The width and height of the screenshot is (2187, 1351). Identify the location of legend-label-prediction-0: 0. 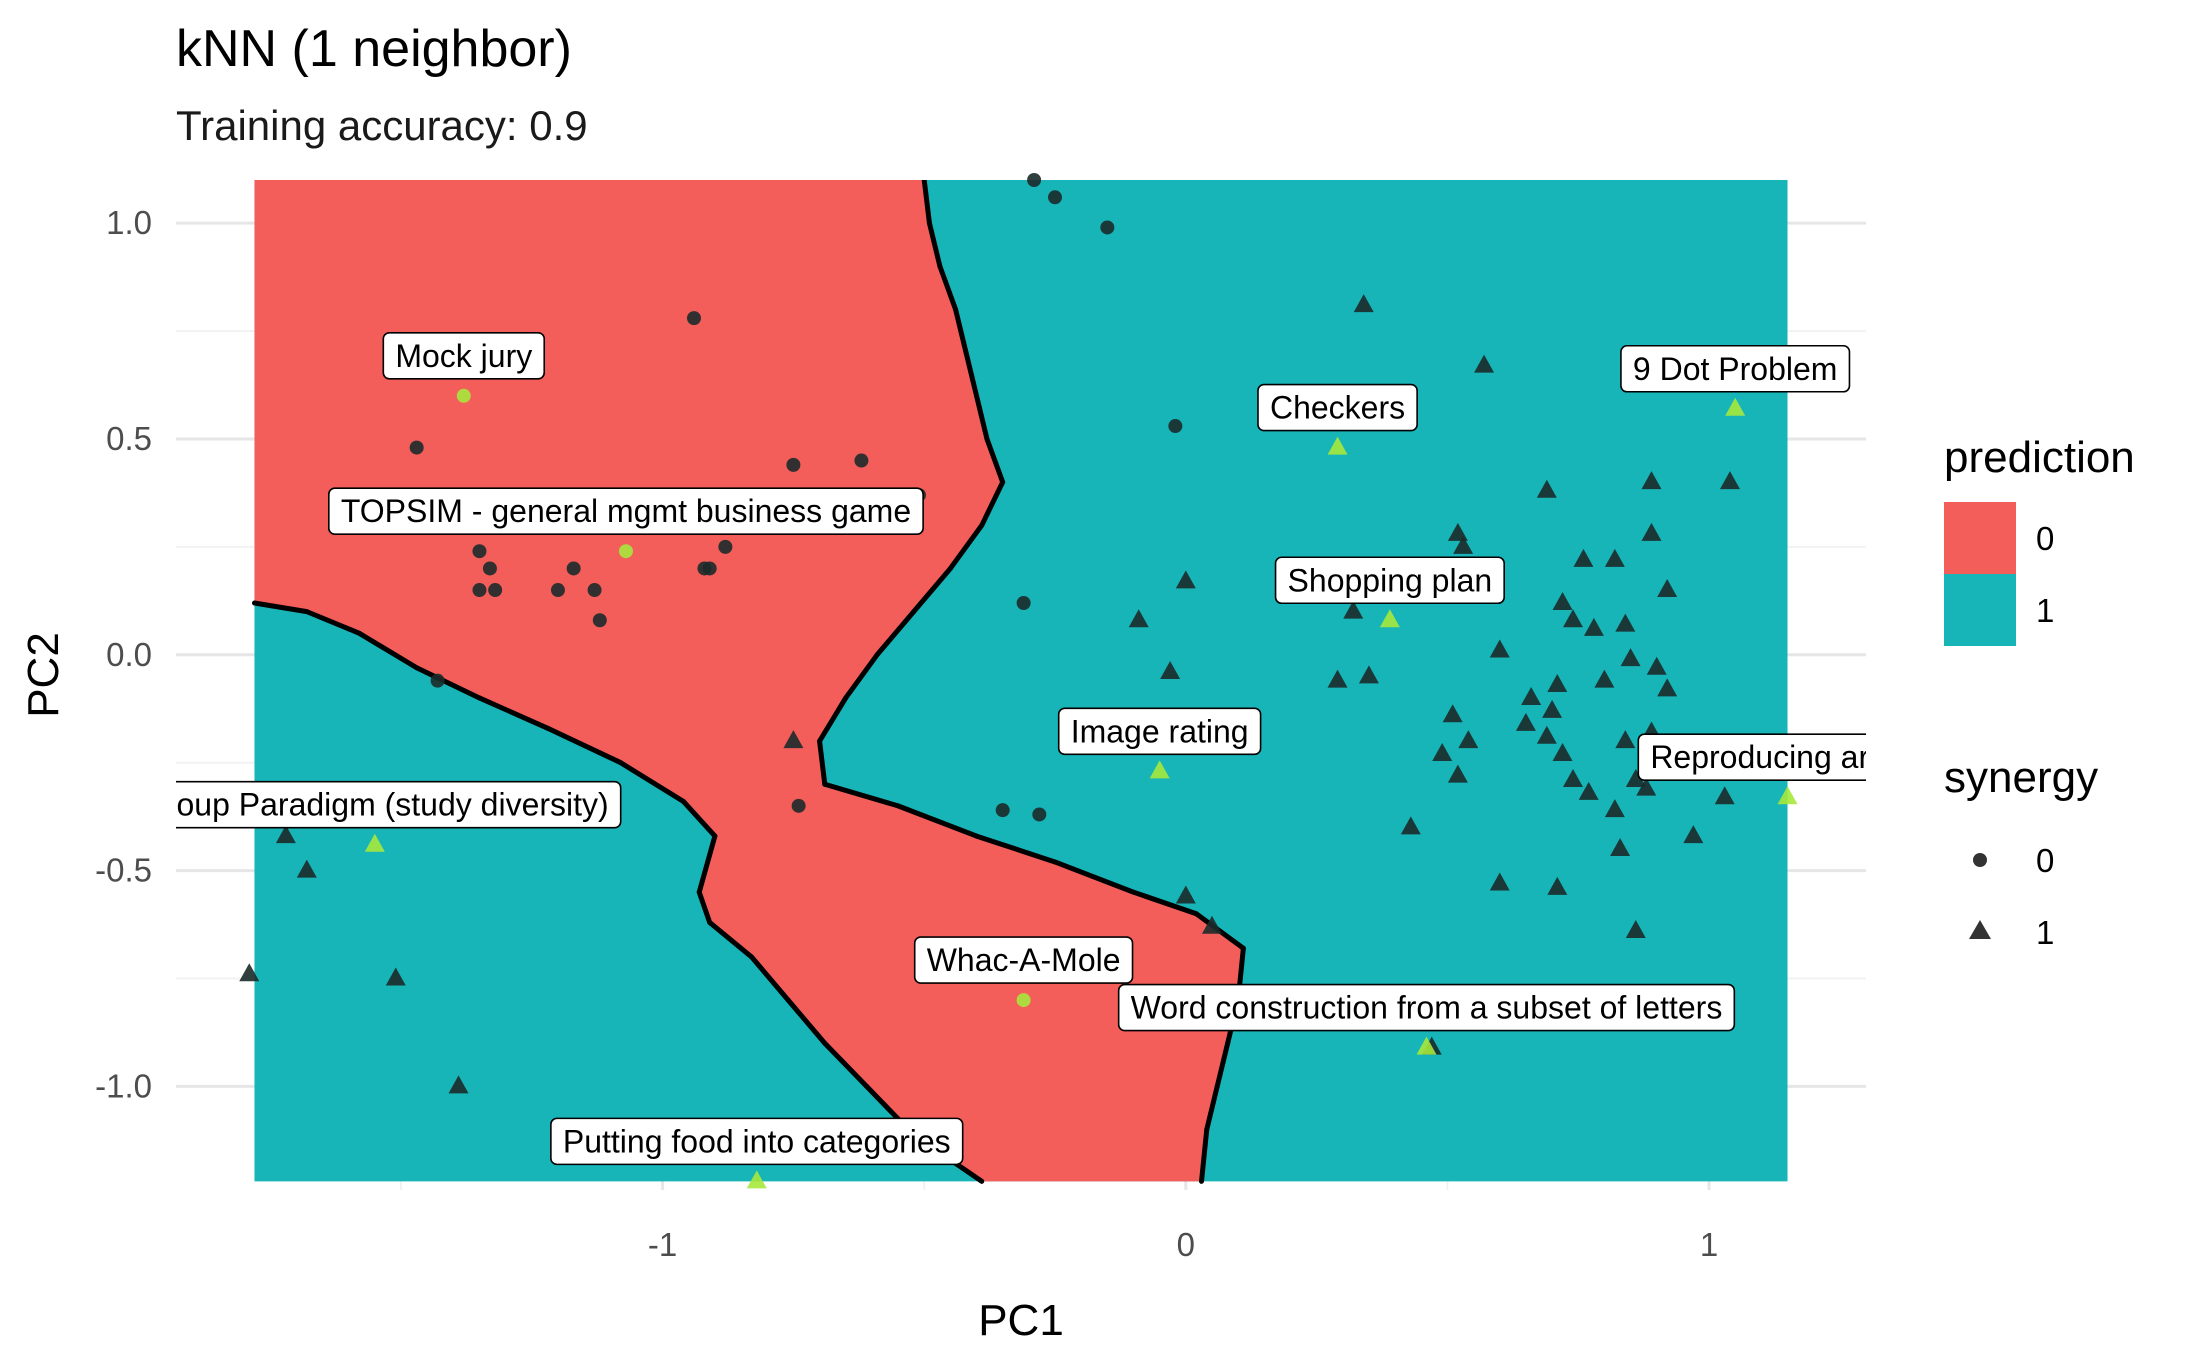
(2045, 538).